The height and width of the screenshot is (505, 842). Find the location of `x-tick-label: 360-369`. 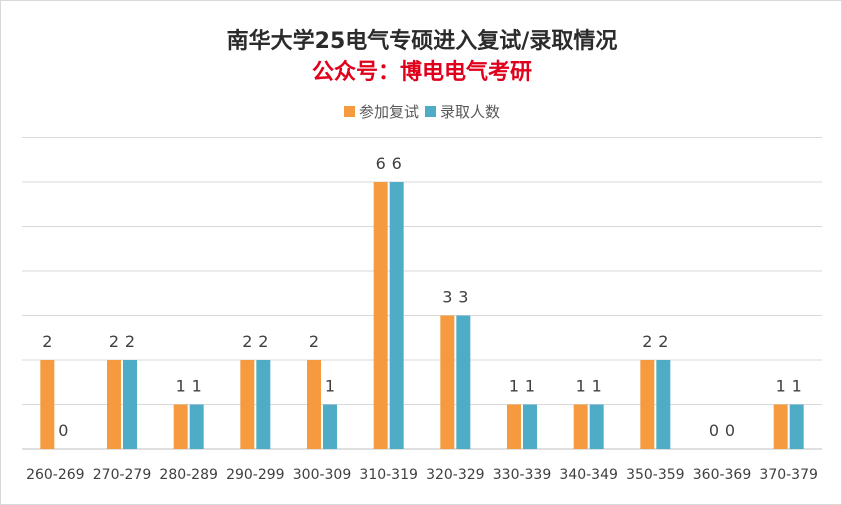

x-tick-label: 360-369 is located at coordinates (722, 475).